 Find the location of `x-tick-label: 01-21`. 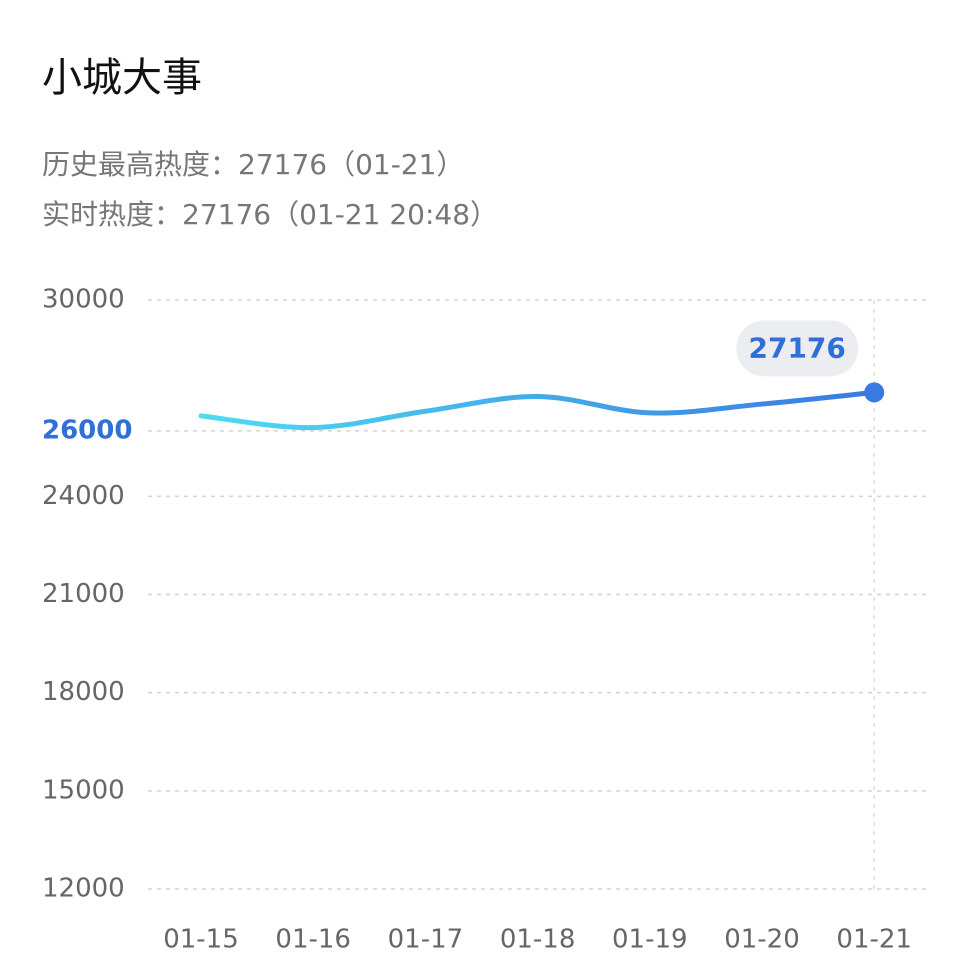

x-tick-label: 01-21 is located at coordinates (874, 940).